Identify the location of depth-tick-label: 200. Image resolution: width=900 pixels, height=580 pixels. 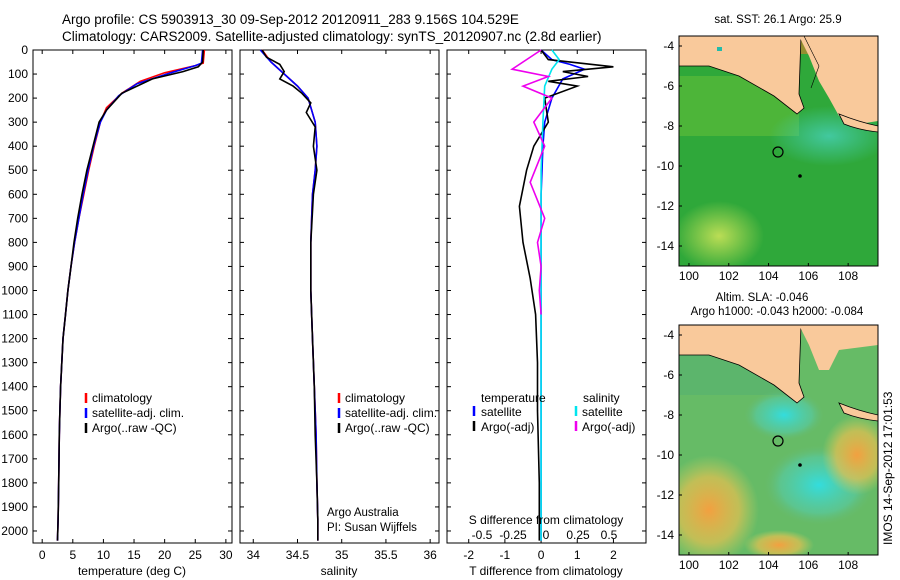
(18, 98).